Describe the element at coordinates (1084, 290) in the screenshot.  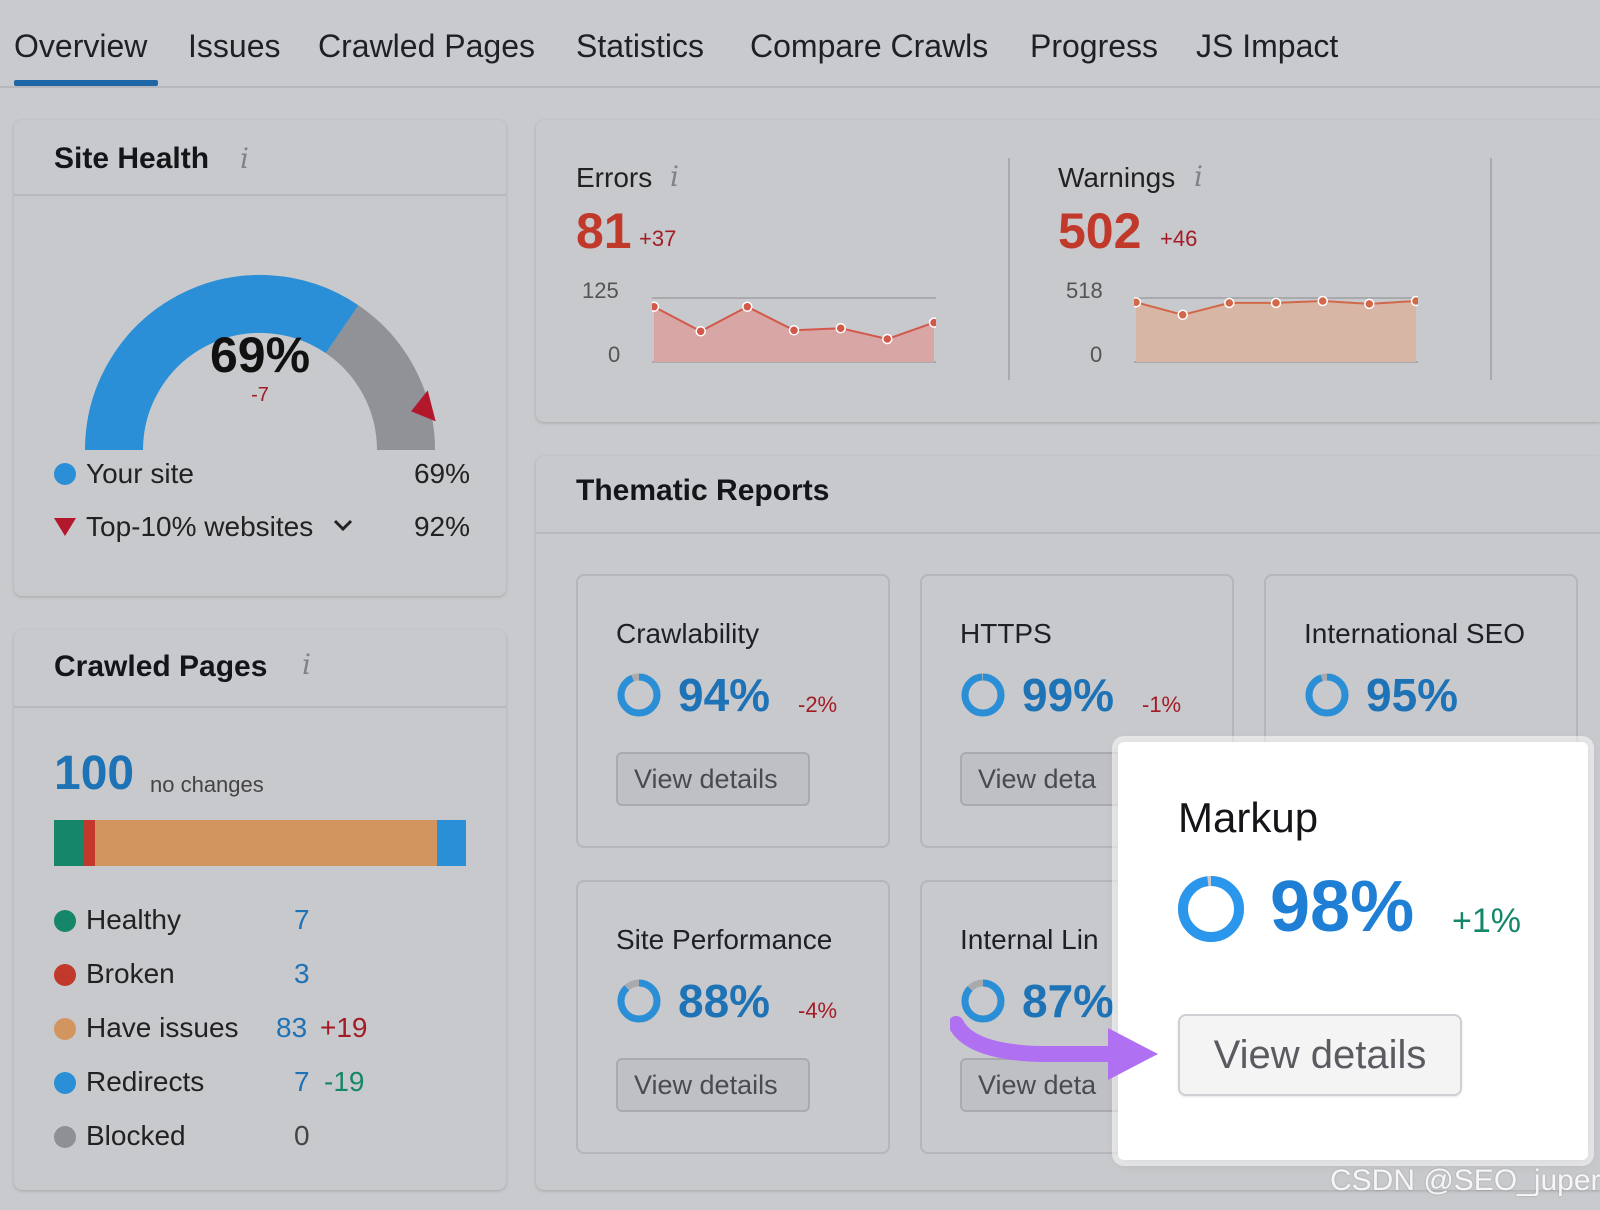
I see `warnings-y-max: 518` at that location.